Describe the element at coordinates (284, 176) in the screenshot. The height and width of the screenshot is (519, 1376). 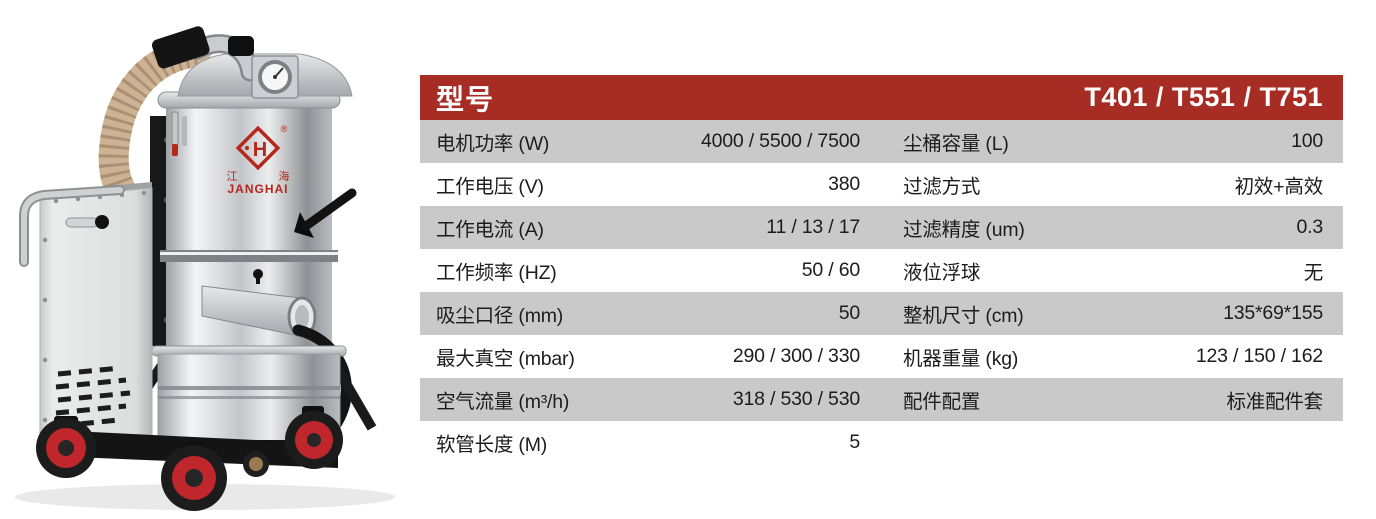
I see `logo-cn-right: 海` at that location.